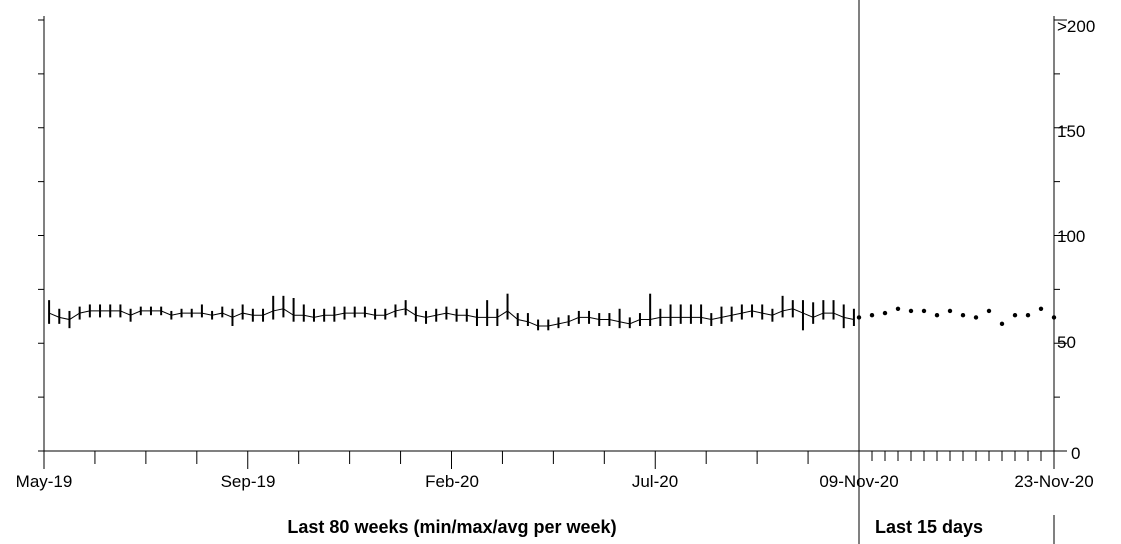 The height and width of the screenshot is (544, 1121). I want to click on y-tick-label: 100, so click(1071, 236).